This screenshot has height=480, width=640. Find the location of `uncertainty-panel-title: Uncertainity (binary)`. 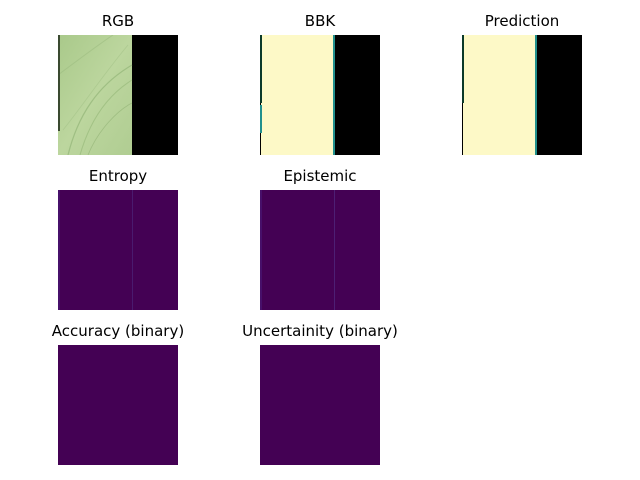

uncertainty-panel-title: Uncertainity (binary) is located at coordinates (320, 331).